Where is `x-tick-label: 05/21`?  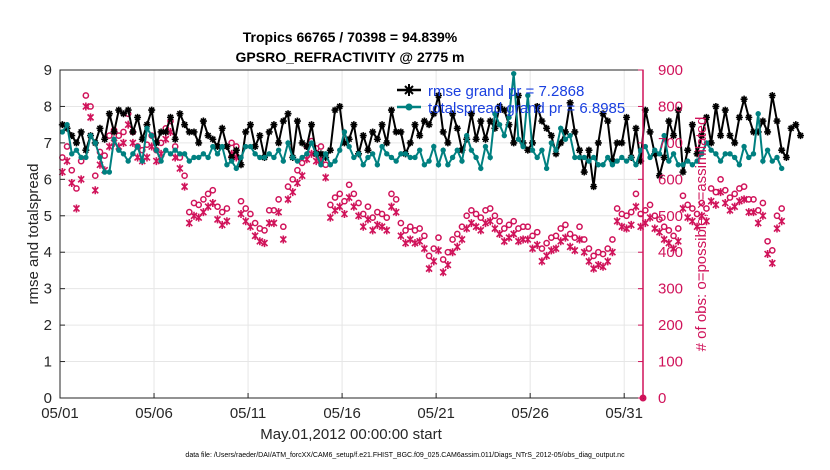 x-tick-label: 05/21 is located at coordinates (436, 413).